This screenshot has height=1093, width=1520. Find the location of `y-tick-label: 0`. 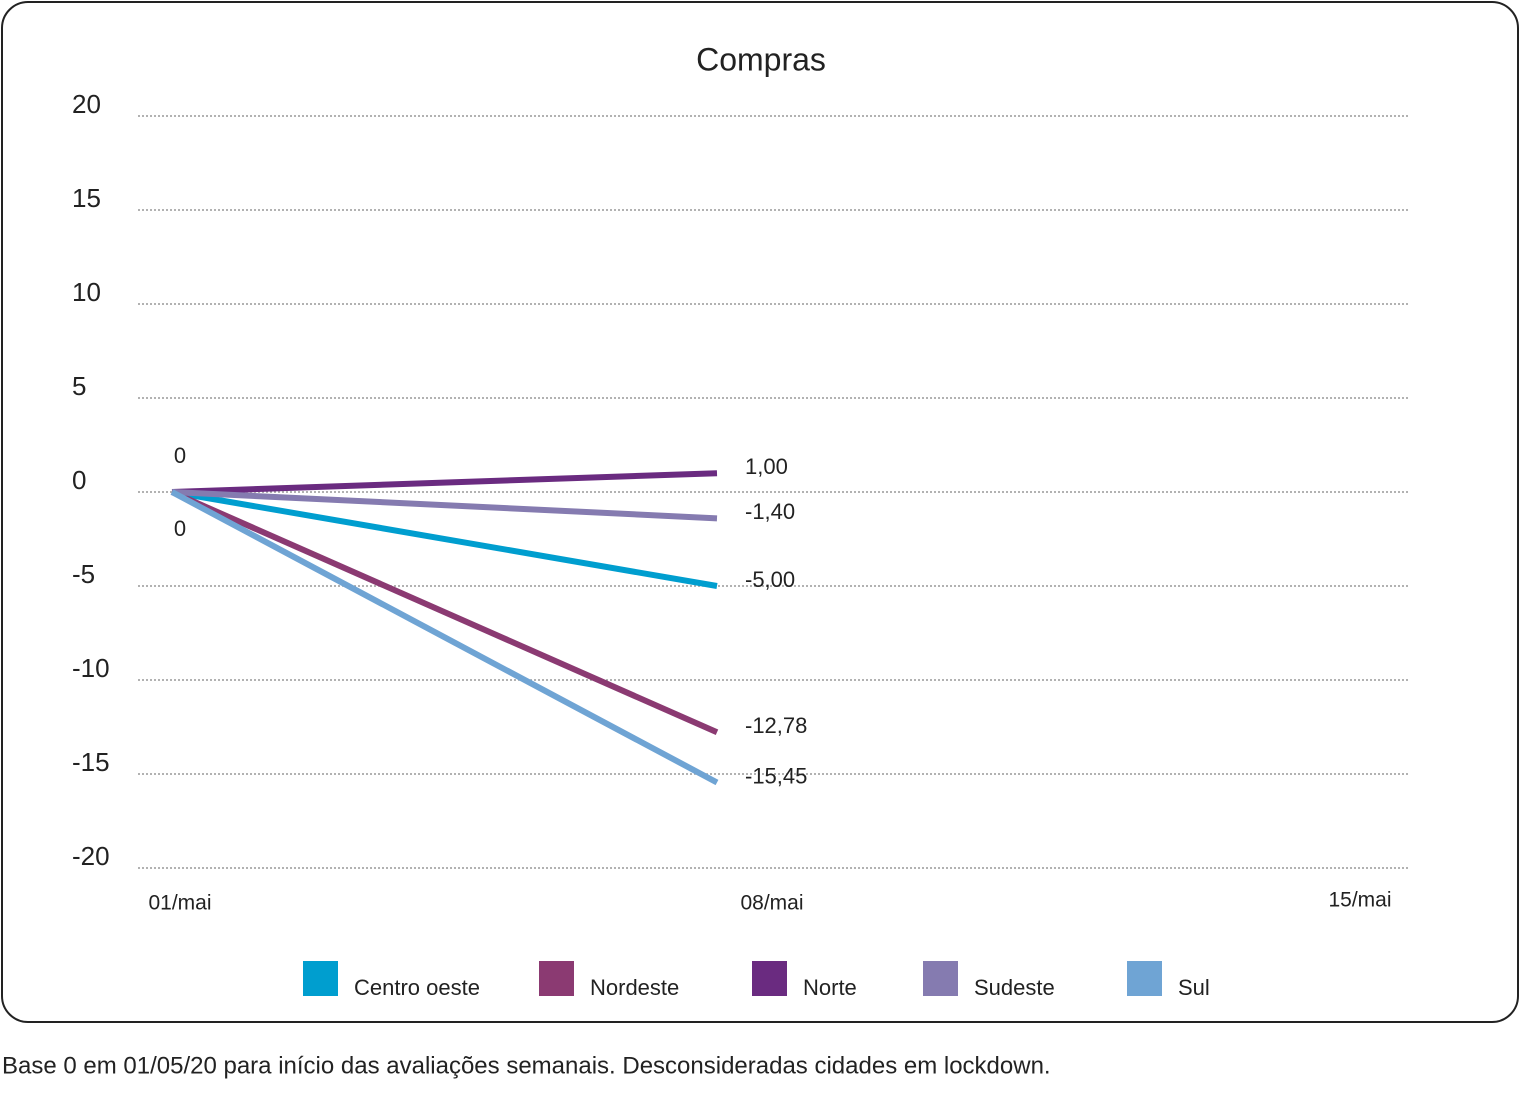

y-tick-label: 0 is located at coordinates (79, 480).